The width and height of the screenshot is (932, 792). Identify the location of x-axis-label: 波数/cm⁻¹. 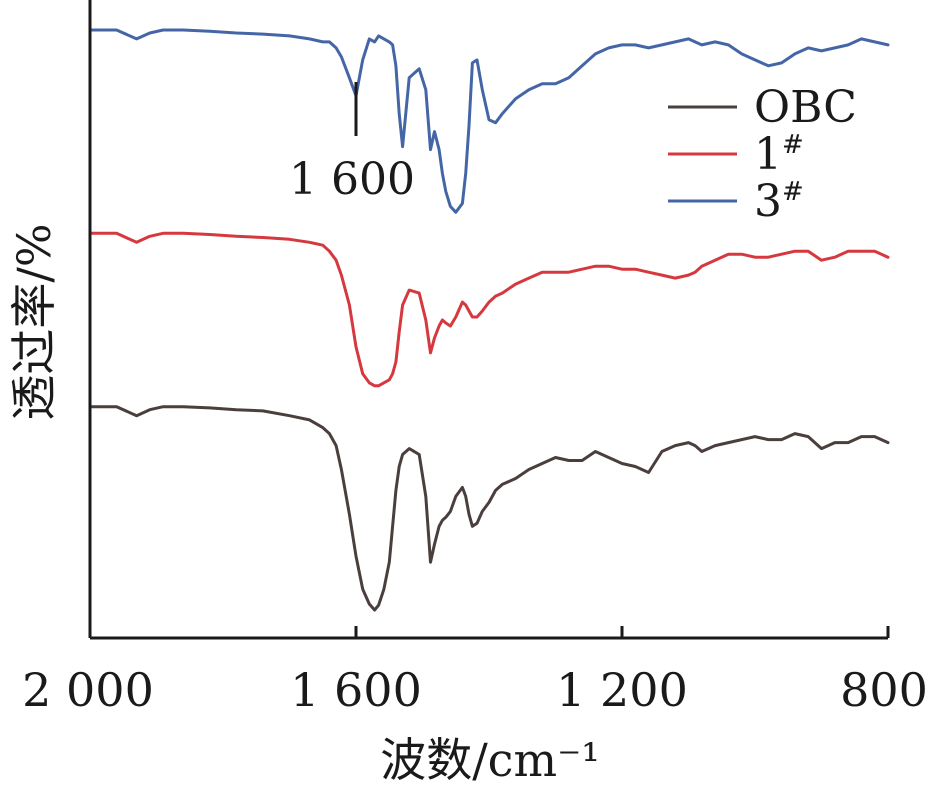
(490, 760).